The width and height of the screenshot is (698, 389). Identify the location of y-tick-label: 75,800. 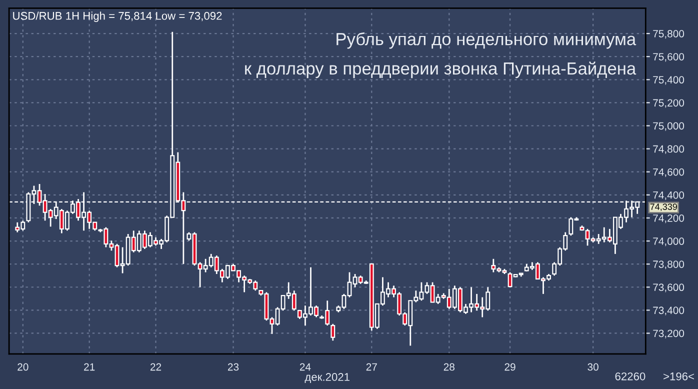
(668, 34).